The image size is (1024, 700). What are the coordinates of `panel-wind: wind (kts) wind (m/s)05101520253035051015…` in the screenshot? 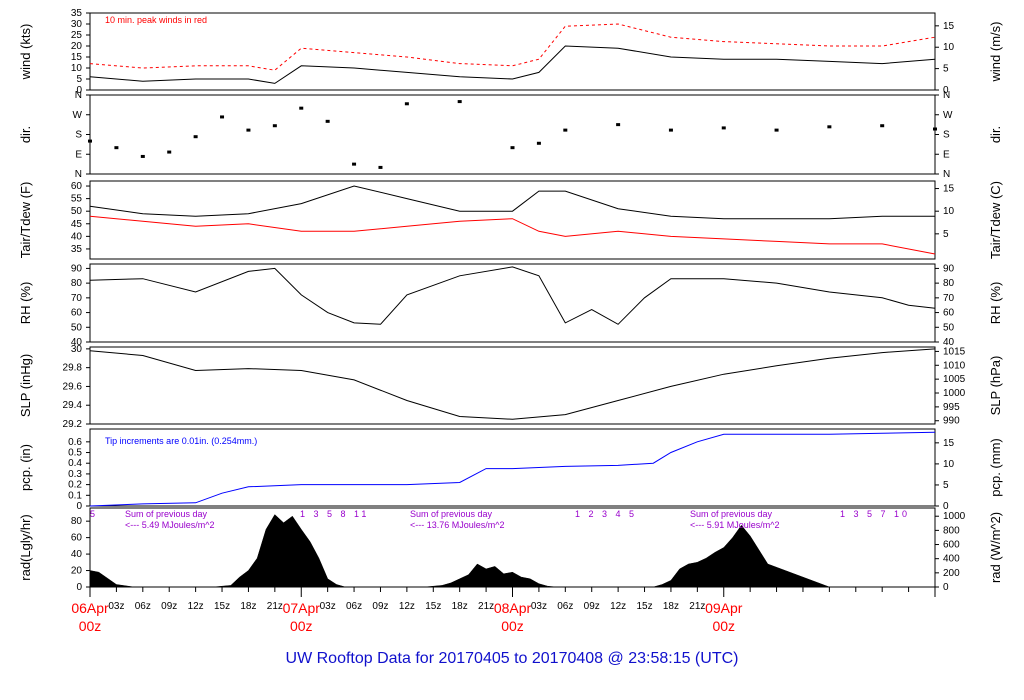 It's located at (510, 52).